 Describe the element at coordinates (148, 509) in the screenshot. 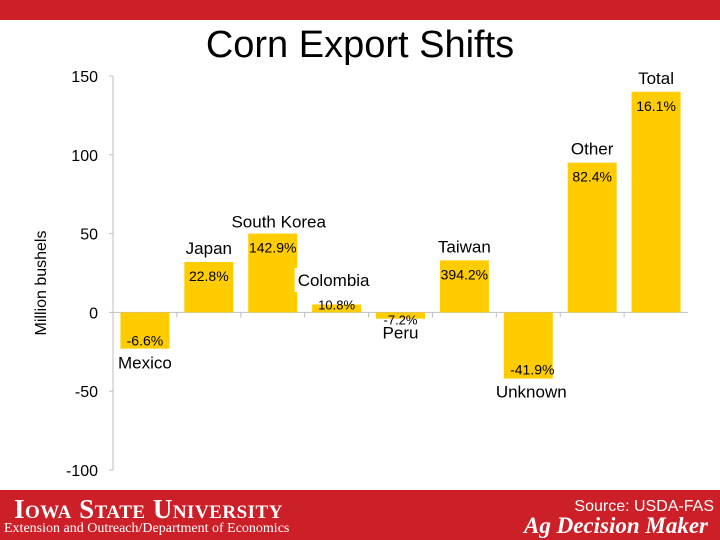

I see `university-logo-text: Iowa State University` at that location.